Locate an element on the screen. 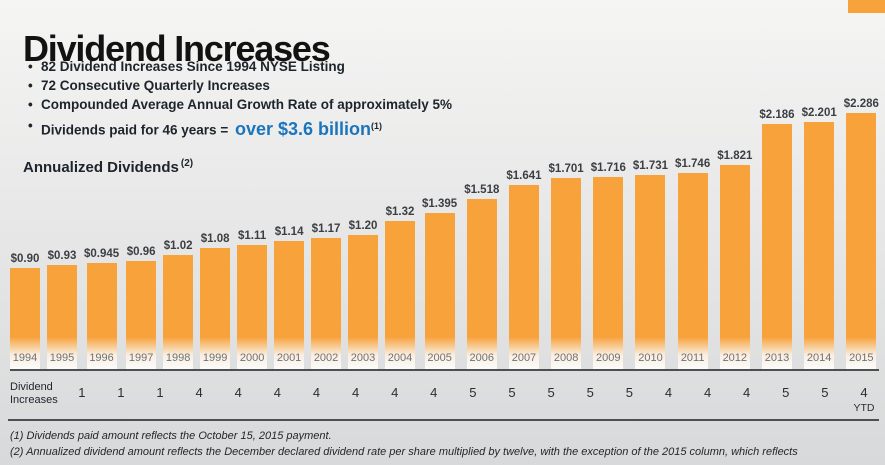 The height and width of the screenshot is (465, 885). bar-group: $1.746 2011 is located at coordinates (692, 263).